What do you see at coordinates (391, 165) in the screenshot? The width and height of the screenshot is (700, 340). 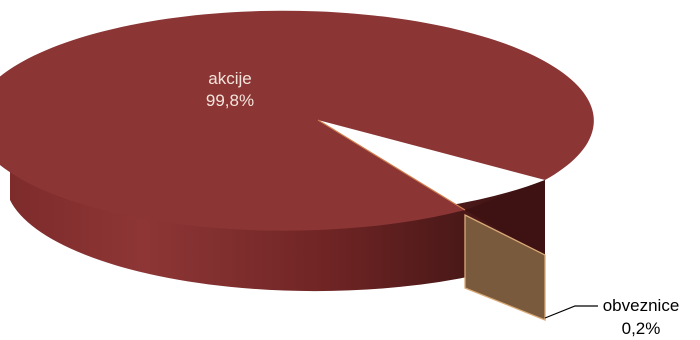 I see `pie-slice-akcije-edge` at bounding box center [391, 165].